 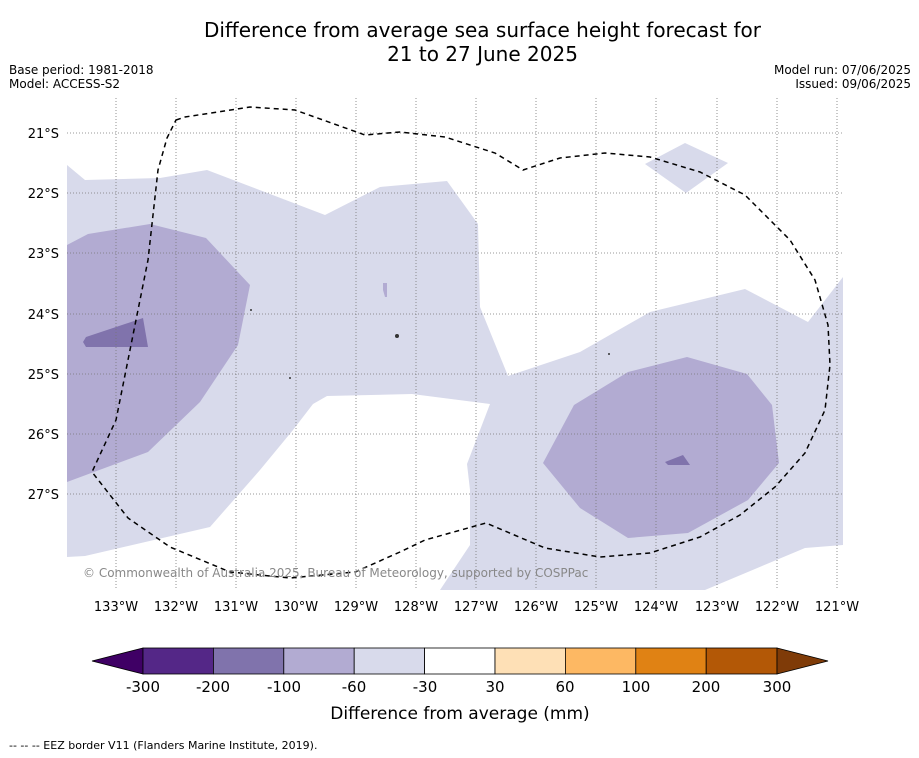 I want to click on lat-label: 21°S, so click(x=43, y=134).